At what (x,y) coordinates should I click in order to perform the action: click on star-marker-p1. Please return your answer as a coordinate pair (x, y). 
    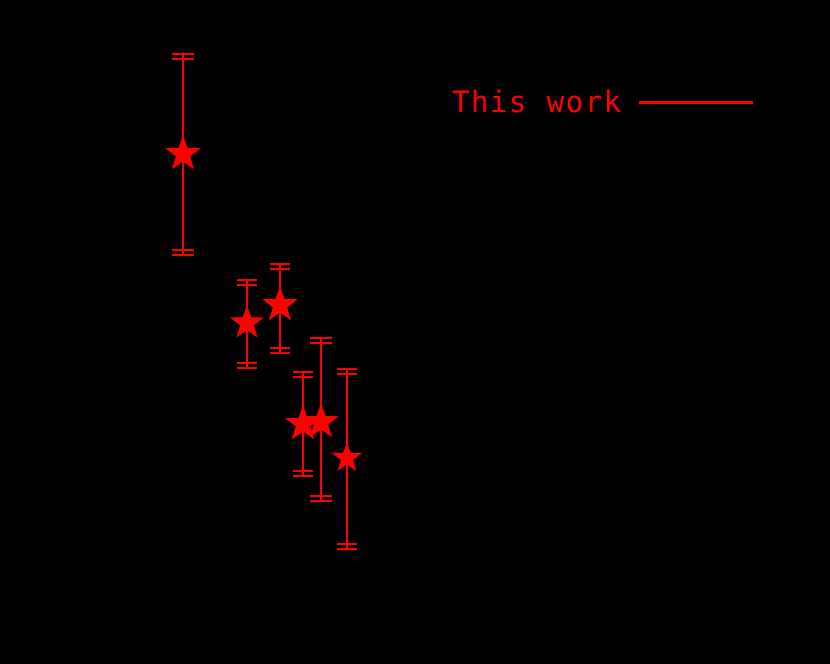
    Looking at the image, I should click on (183, 154).